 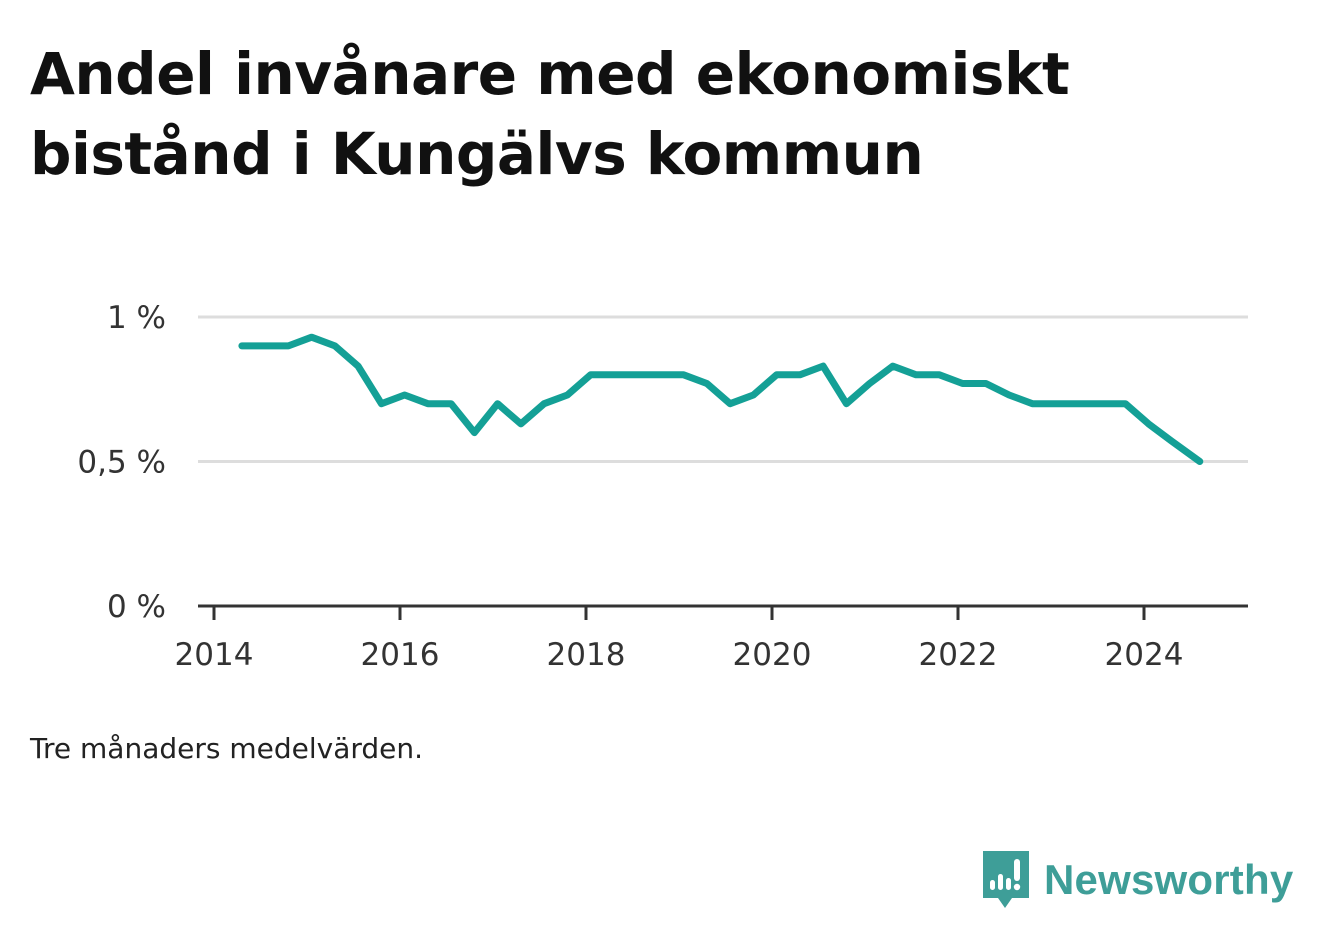 I want to click on x-tick-label: 2024, so click(x=1144, y=655).